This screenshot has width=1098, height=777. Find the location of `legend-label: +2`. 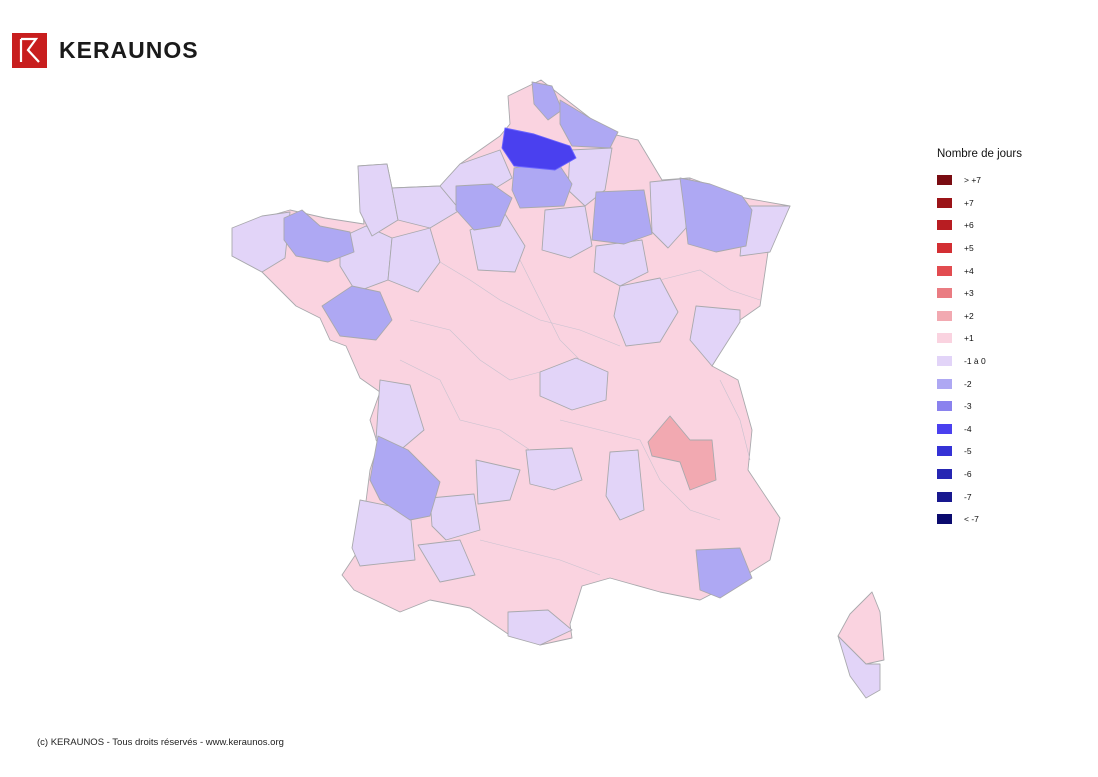

legend-label: +2 is located at coordinates (969, 315).